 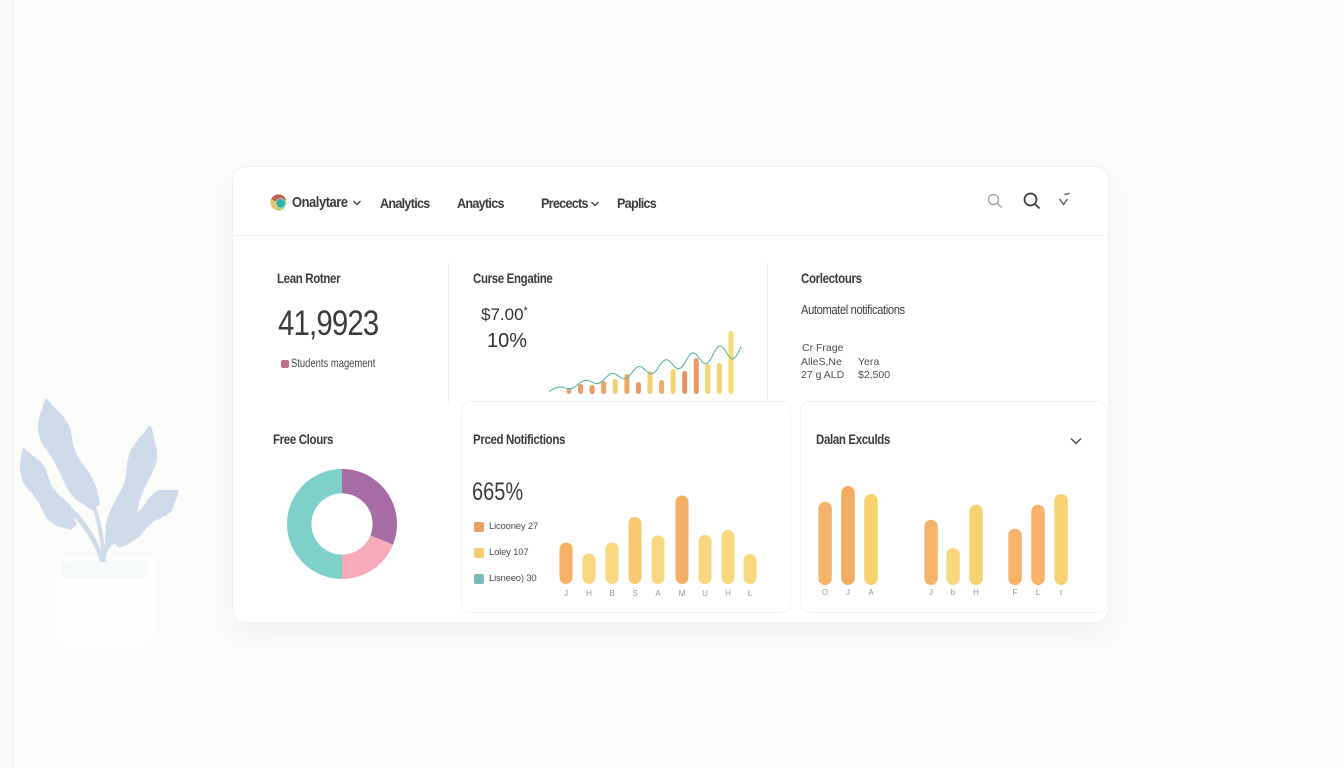 I want to click on svg-text: U, so click(x=705, y=593).